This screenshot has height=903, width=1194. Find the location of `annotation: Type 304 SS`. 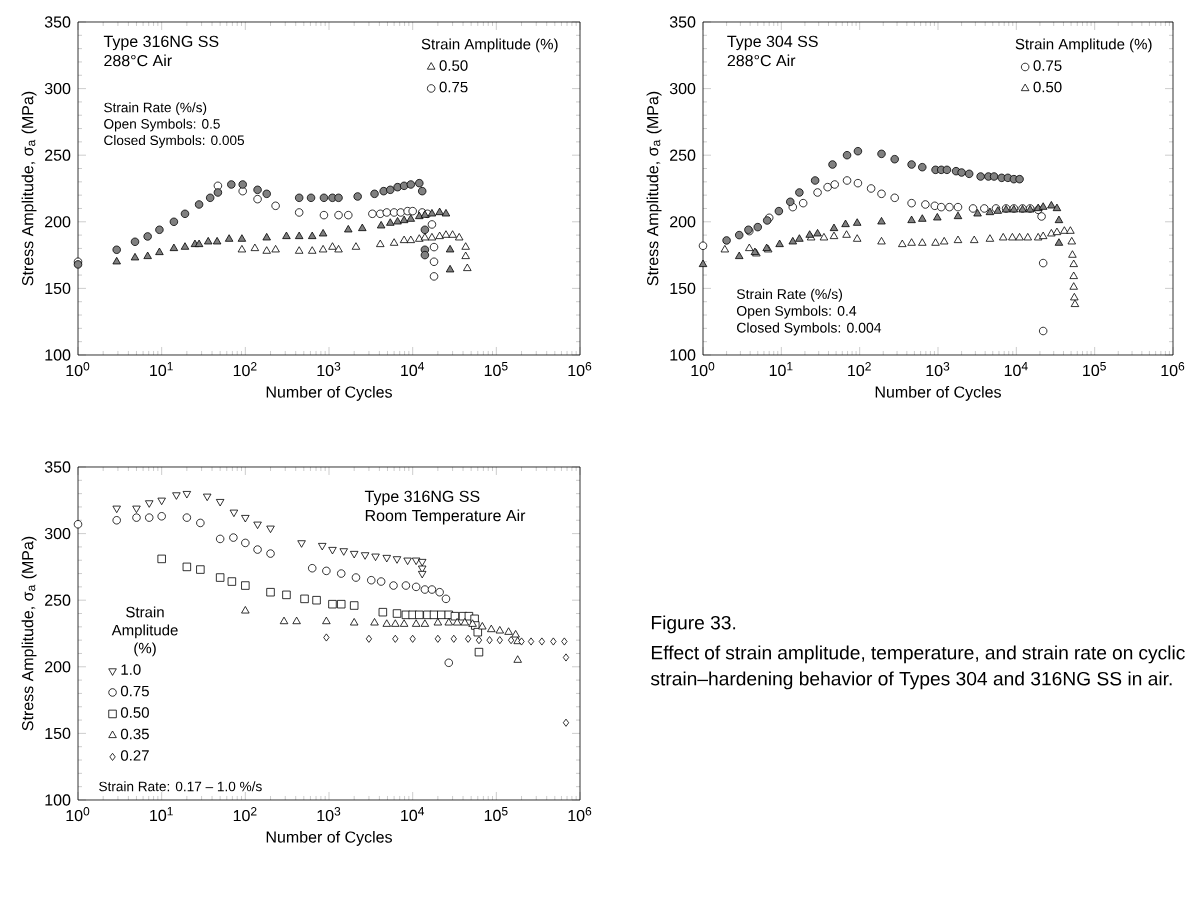

annotation: Type 304 SS is located at coordinates (772, 43).